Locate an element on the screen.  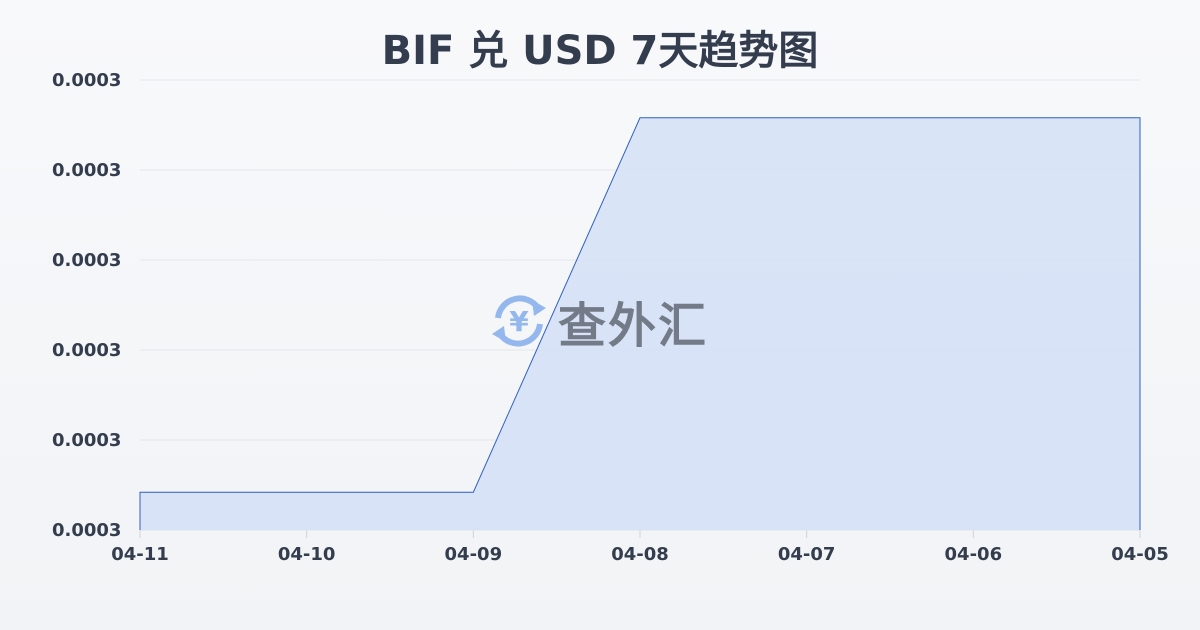
x-tick-label: 04-09 is located at coordinates (474, 554).